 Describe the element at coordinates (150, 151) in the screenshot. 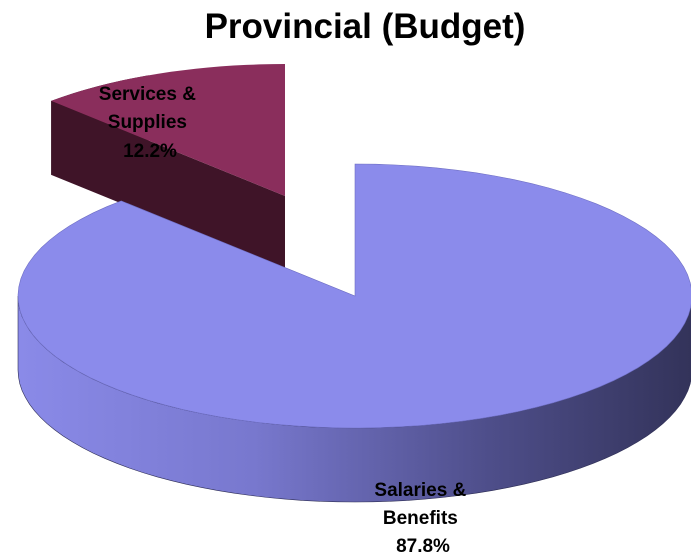

I see `label-services-value: 12.2%` at that location.